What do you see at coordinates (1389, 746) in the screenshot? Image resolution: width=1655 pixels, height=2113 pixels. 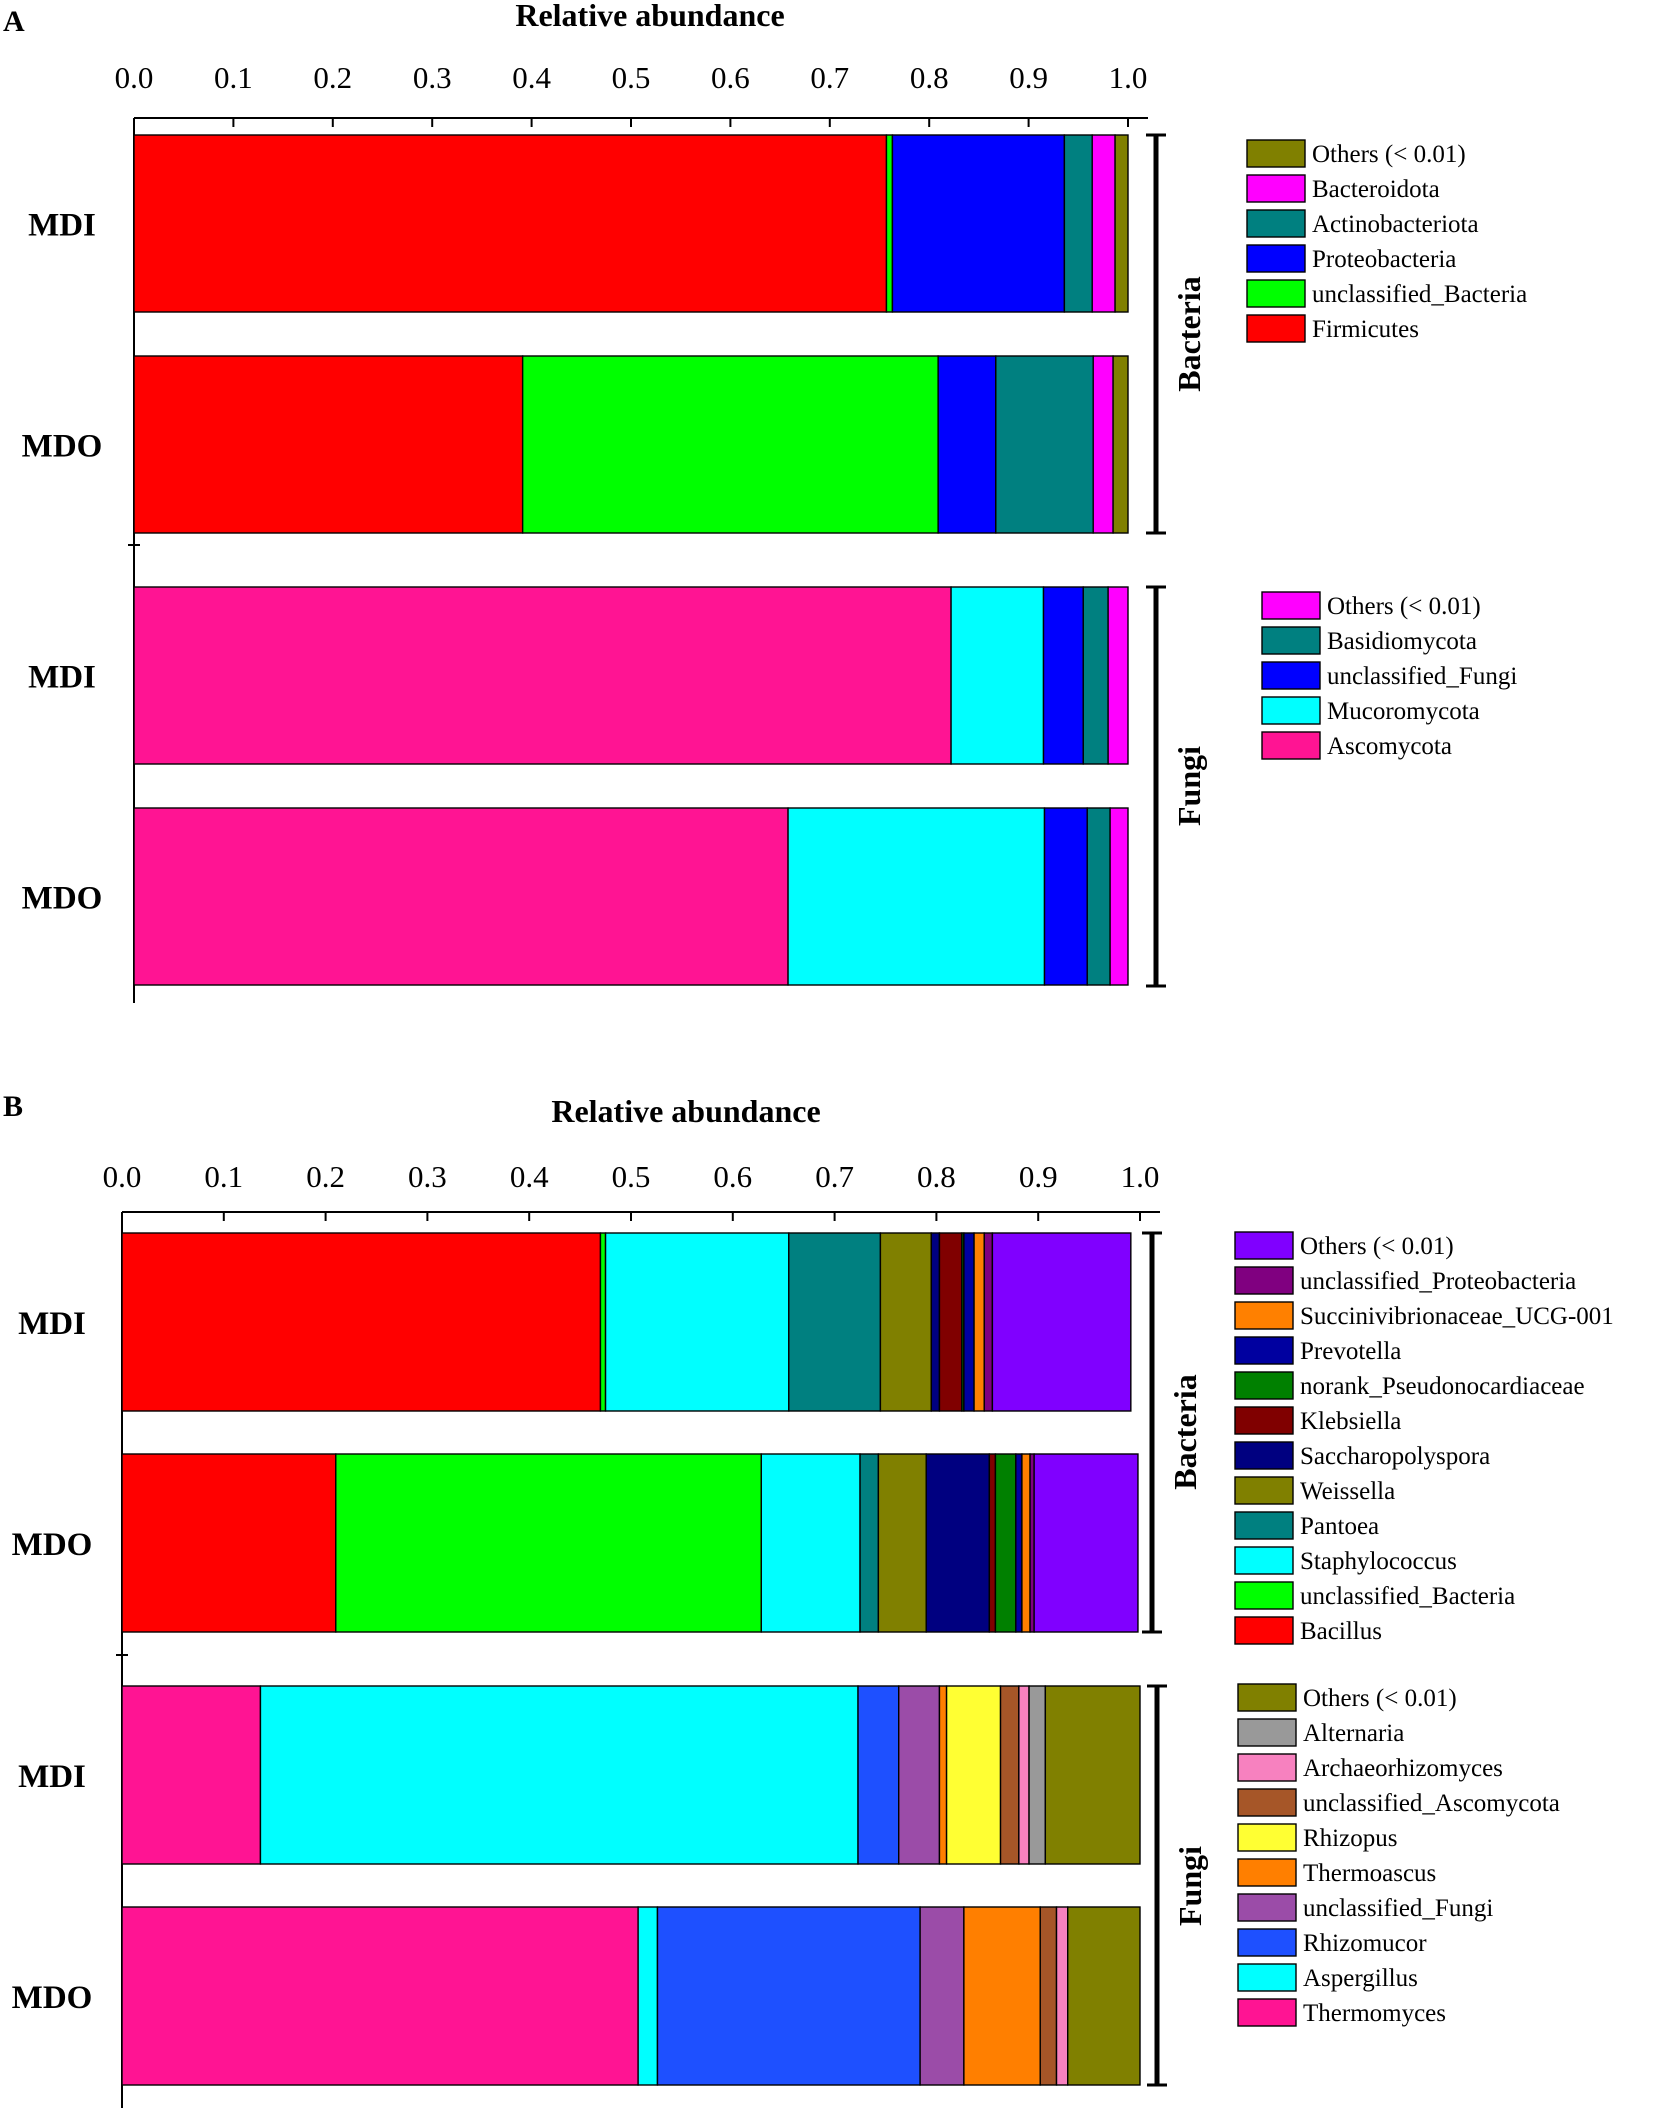 I see `legend-label: Ascomycota` at bounding box center [1389, 746].